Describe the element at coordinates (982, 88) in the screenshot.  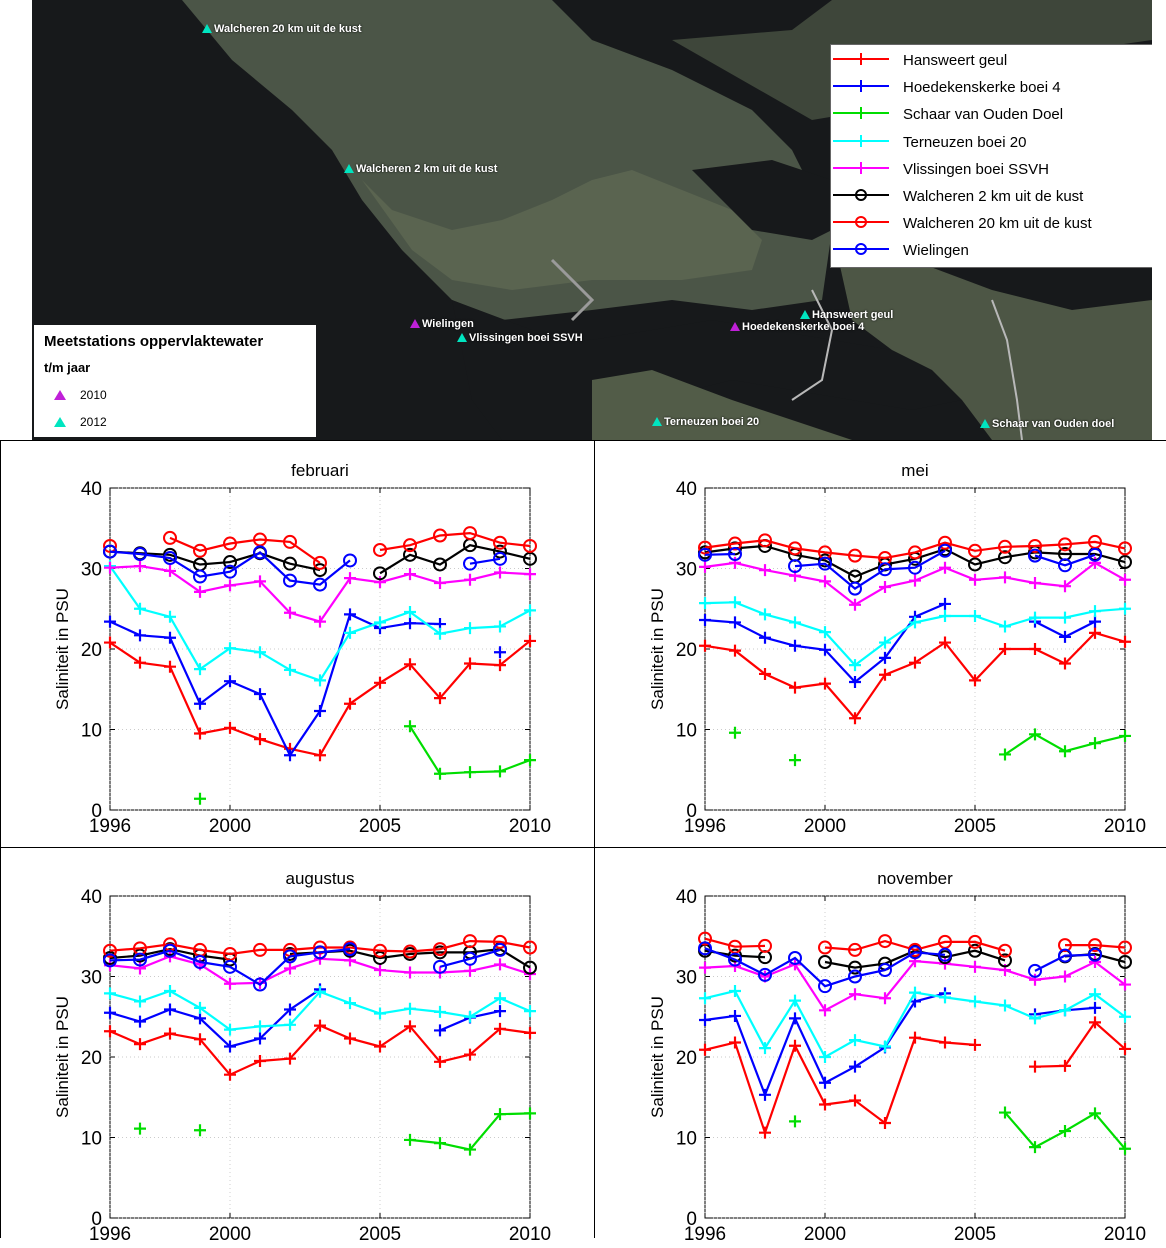
I see `legend-label: Hoedekenskerke boei 4` at that location.